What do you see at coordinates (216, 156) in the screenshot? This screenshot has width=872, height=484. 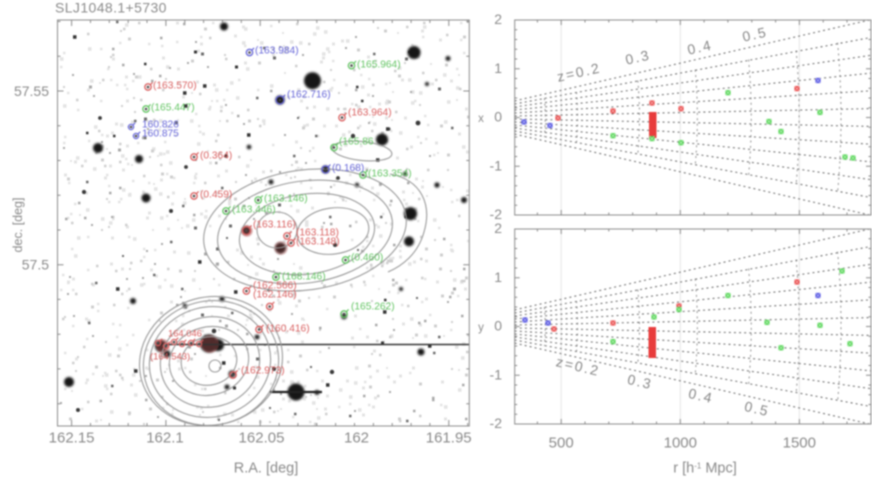 I see `svg-text: (0.364)` at bounding box center [216, 156].